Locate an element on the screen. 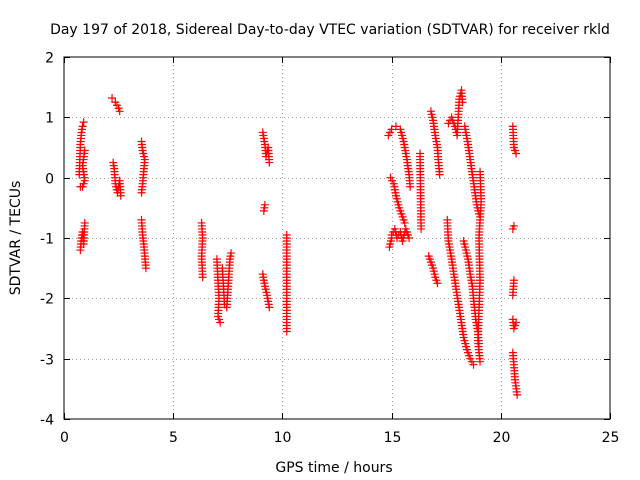  x-tick-label: 15 is located at coordinates (393, 438).